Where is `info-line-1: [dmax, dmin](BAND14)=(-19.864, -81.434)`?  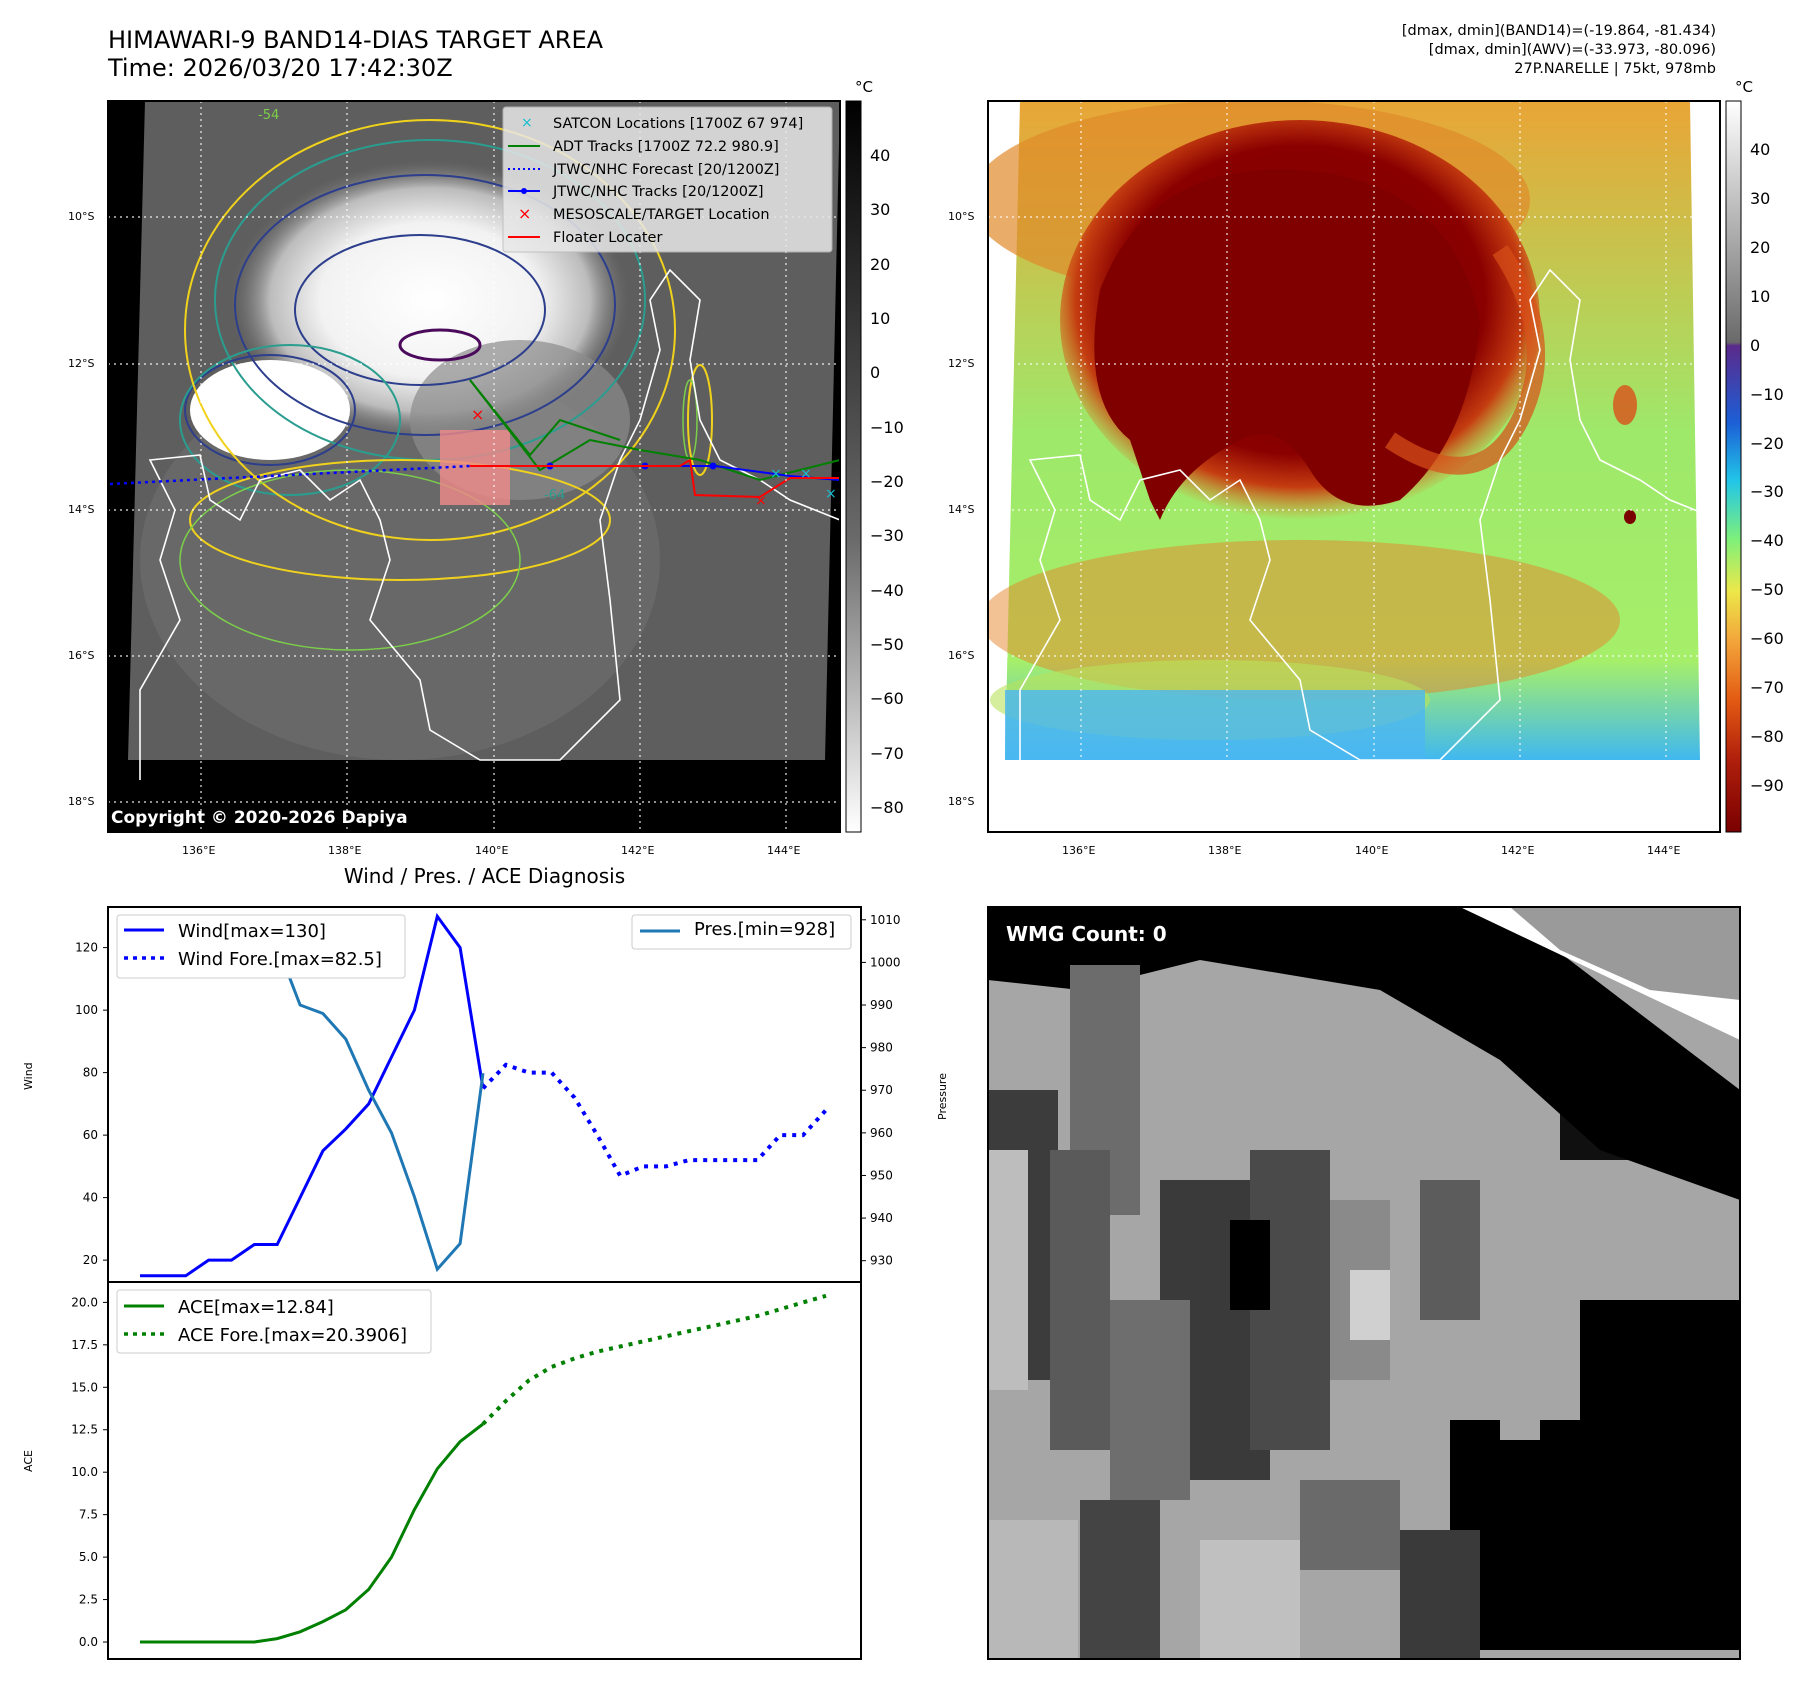 info-line-1: [dmax, dmin](BAND14)=(-19.864, -81.434) is located at coordinates (1558, 31).